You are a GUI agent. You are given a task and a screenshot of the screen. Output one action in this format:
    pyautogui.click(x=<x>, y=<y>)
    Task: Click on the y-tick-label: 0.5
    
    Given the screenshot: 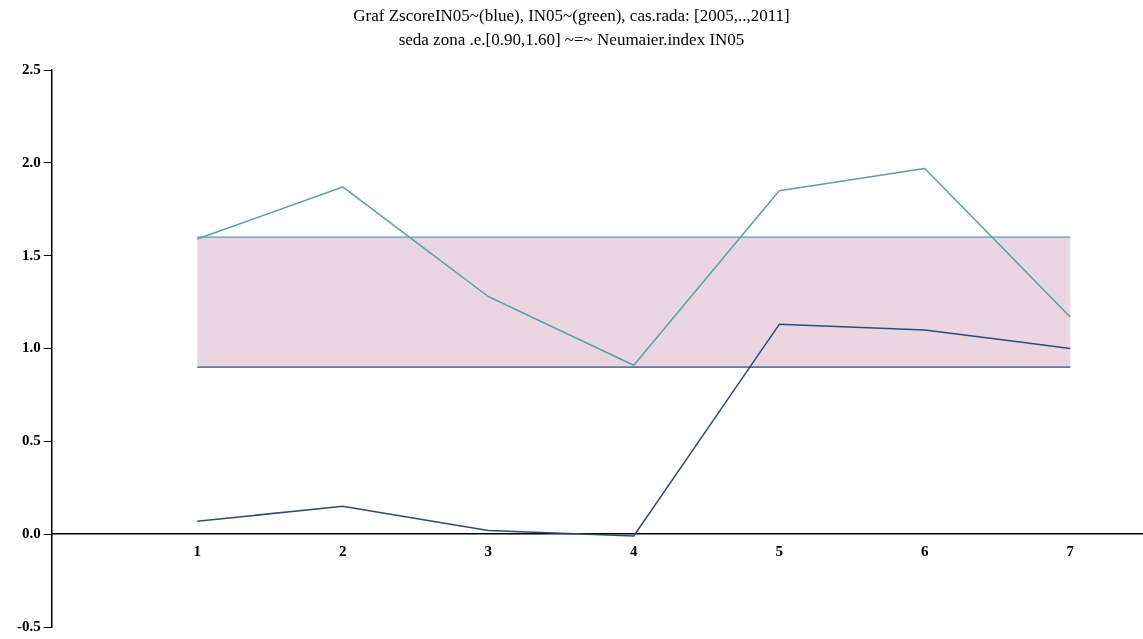 What is the action you would take?
    pyautogui.click(x=31, y=440)
    